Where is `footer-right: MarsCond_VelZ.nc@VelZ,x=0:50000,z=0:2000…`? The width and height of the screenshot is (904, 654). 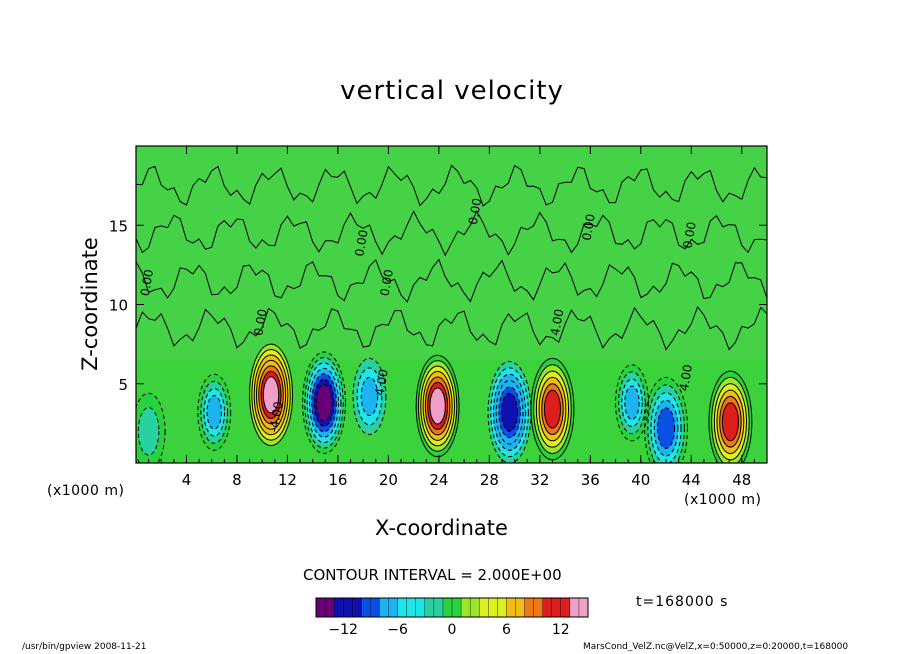
footer-right: MarsCond_VelZ.nc@VelZ,x=0:50000,z=0:2000… is located at coordinates (716, 647).